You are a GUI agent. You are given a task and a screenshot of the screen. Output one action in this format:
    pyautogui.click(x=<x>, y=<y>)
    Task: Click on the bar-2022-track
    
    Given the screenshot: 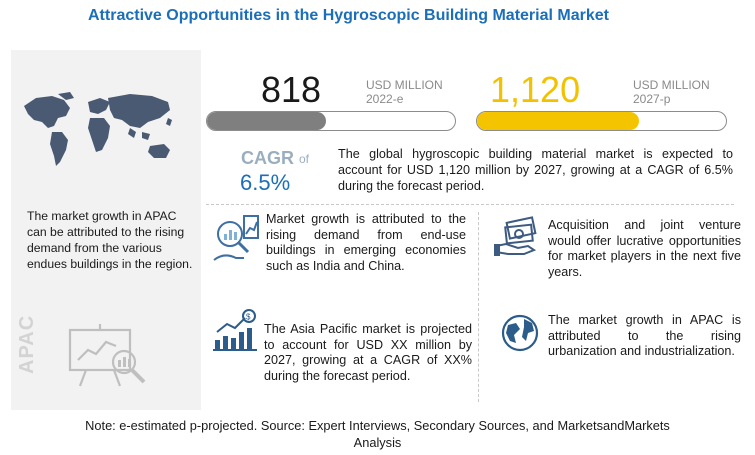 What is the action you would take?
    pyautogui.click(x=331, y=121)
    